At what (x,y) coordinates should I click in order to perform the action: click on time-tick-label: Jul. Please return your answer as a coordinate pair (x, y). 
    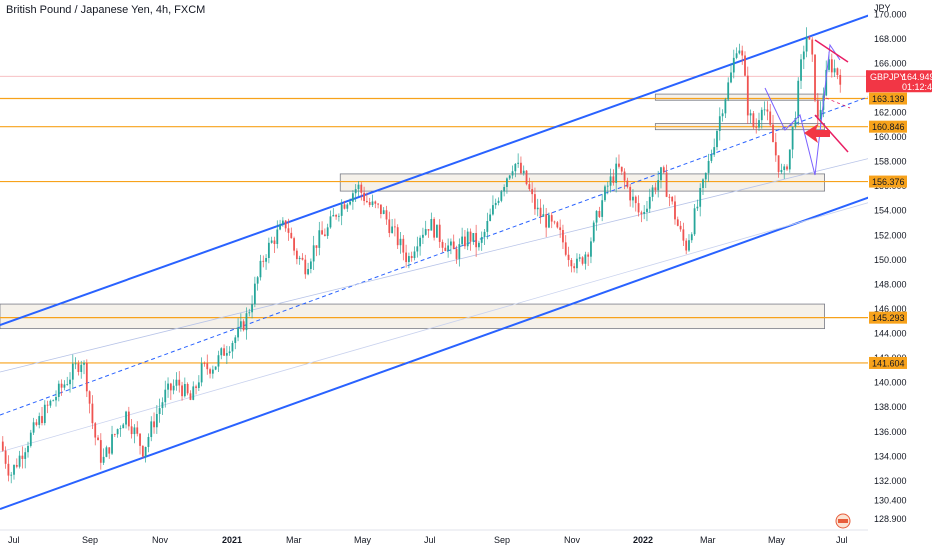
    Looking at the image, I should click on (430, 540).